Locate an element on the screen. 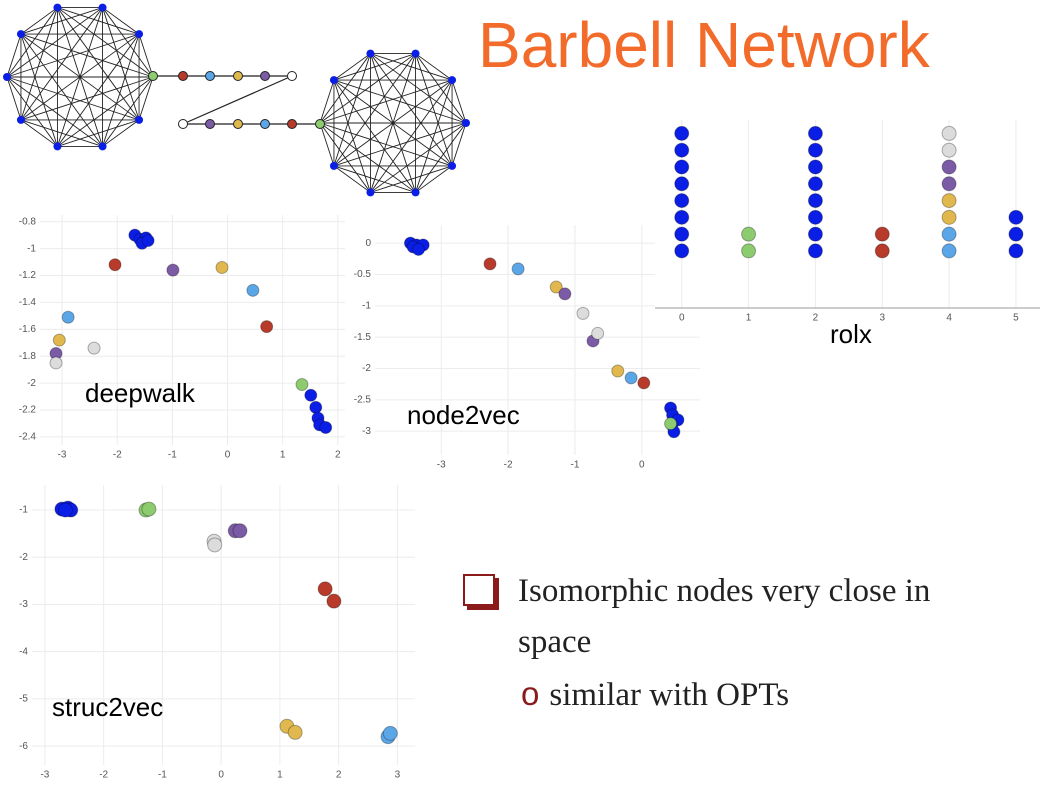 This screenshot has width=1051, height=787. y-tick-label: -1.2 is located at coordinates (28, 275).